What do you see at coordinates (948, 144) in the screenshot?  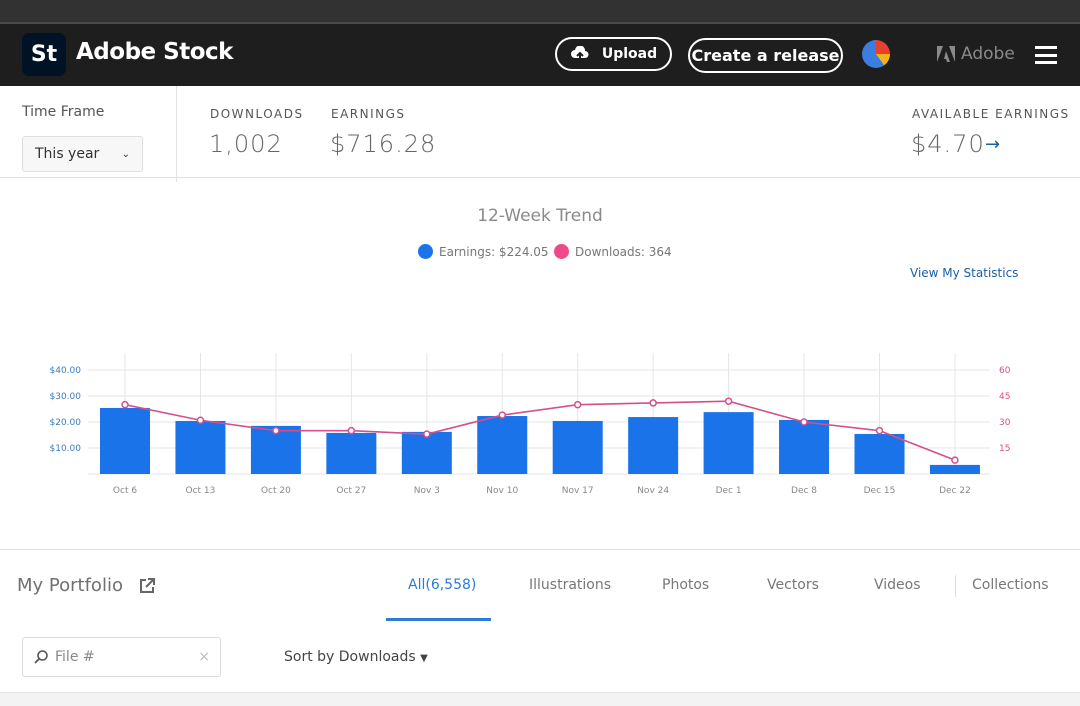 I see `available-earnings-value: $4.70` at bounding box center [948, 144].